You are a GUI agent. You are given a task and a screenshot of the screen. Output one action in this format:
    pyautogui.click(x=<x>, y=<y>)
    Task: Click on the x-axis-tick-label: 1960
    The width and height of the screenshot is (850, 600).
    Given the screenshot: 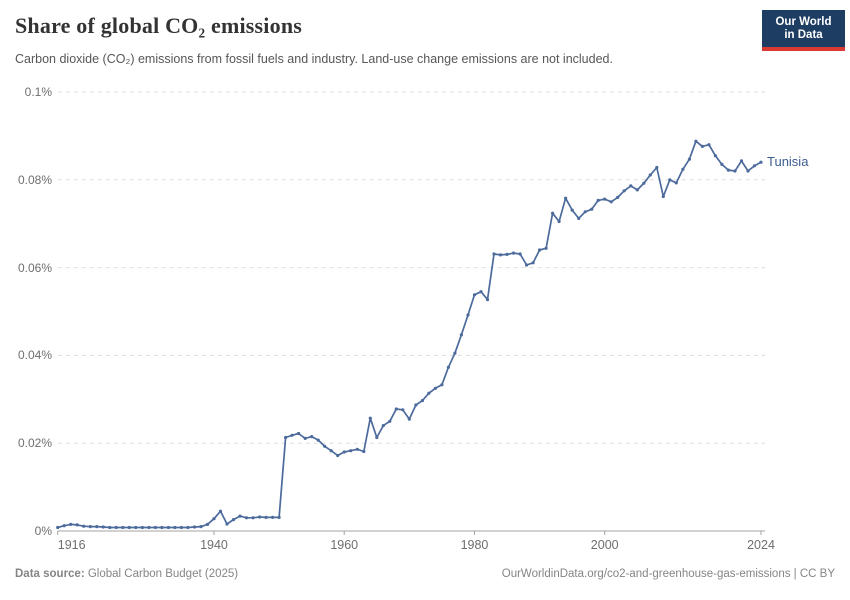 What is the action you would take?
    pyautogui.click(x=344, y=545)
    